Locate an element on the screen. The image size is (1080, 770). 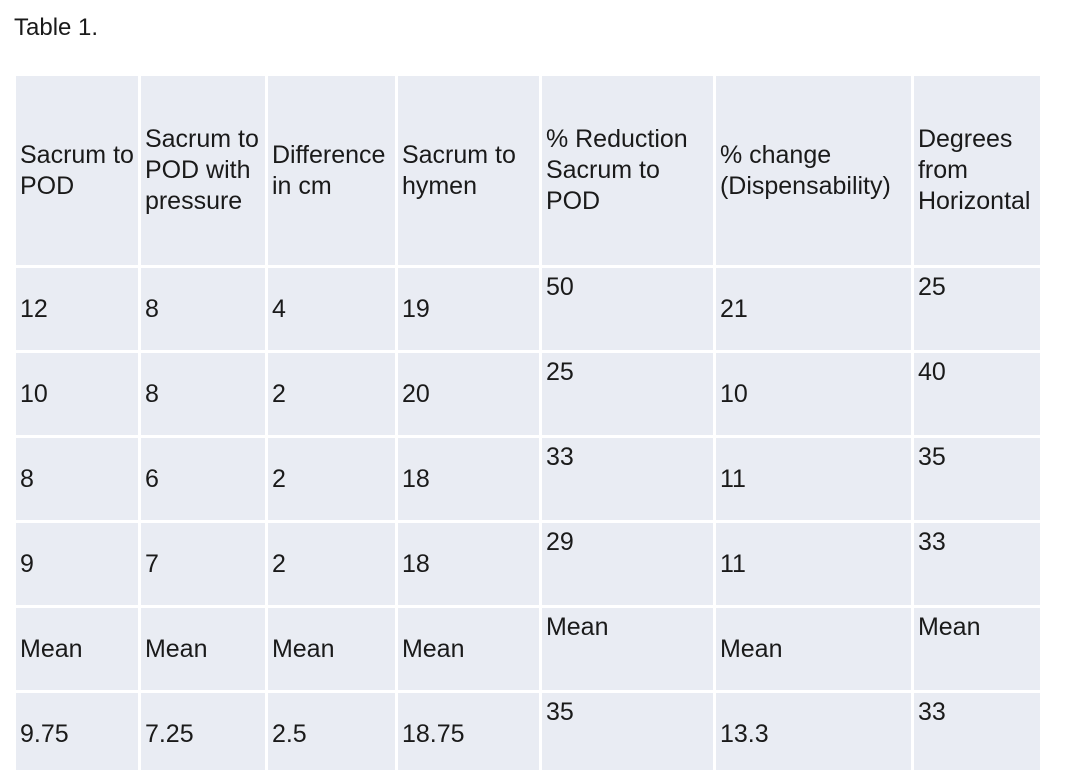
column-header-line: in cm is located at coordinates (301, 185).